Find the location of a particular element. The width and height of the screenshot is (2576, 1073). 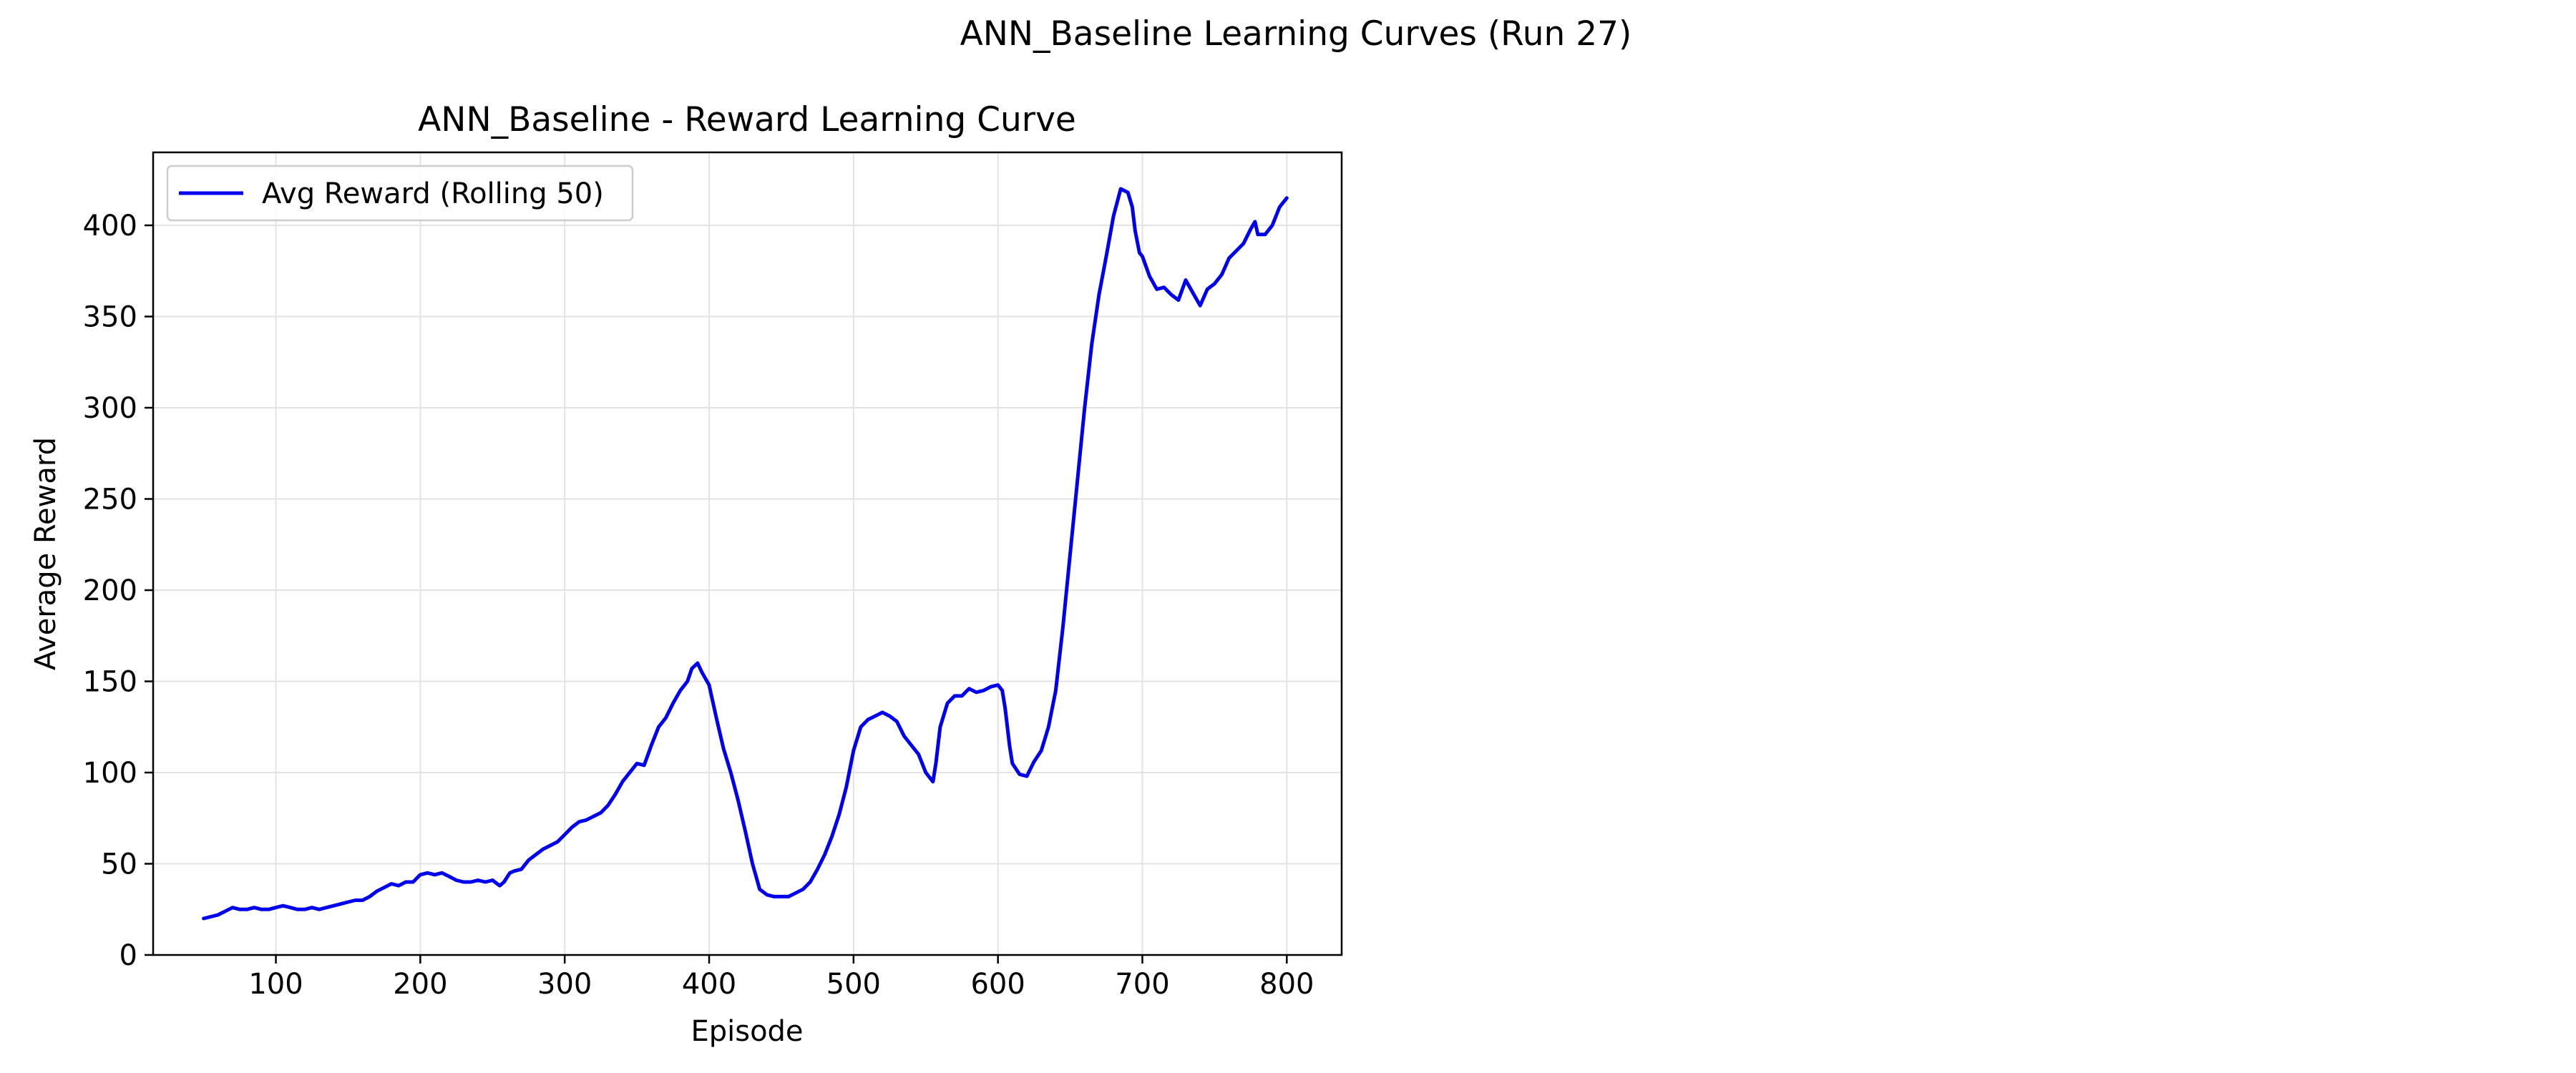

legend-series-label: Avg Reward (Rolling 50) is located at coordinates (433, 194).